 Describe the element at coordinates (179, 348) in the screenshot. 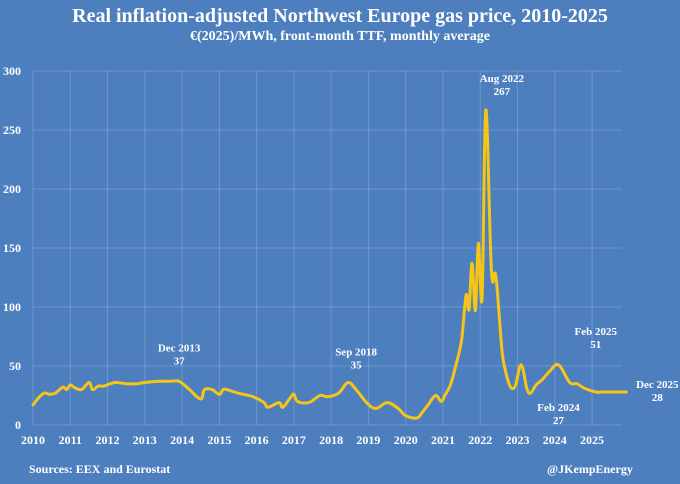

I see `annotation-label: Dec 2013` at that location.